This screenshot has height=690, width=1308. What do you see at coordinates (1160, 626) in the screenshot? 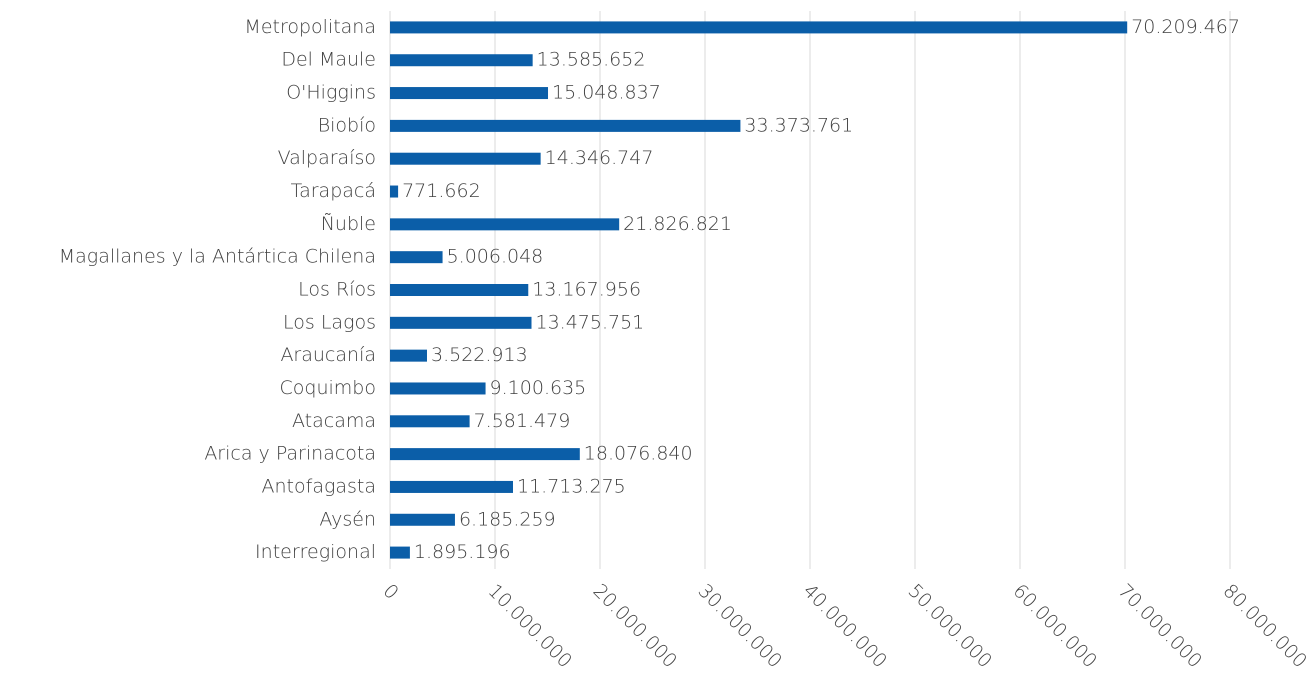
I see `x-tick-label: 70.000.000` at bounding box center [1160, 626].